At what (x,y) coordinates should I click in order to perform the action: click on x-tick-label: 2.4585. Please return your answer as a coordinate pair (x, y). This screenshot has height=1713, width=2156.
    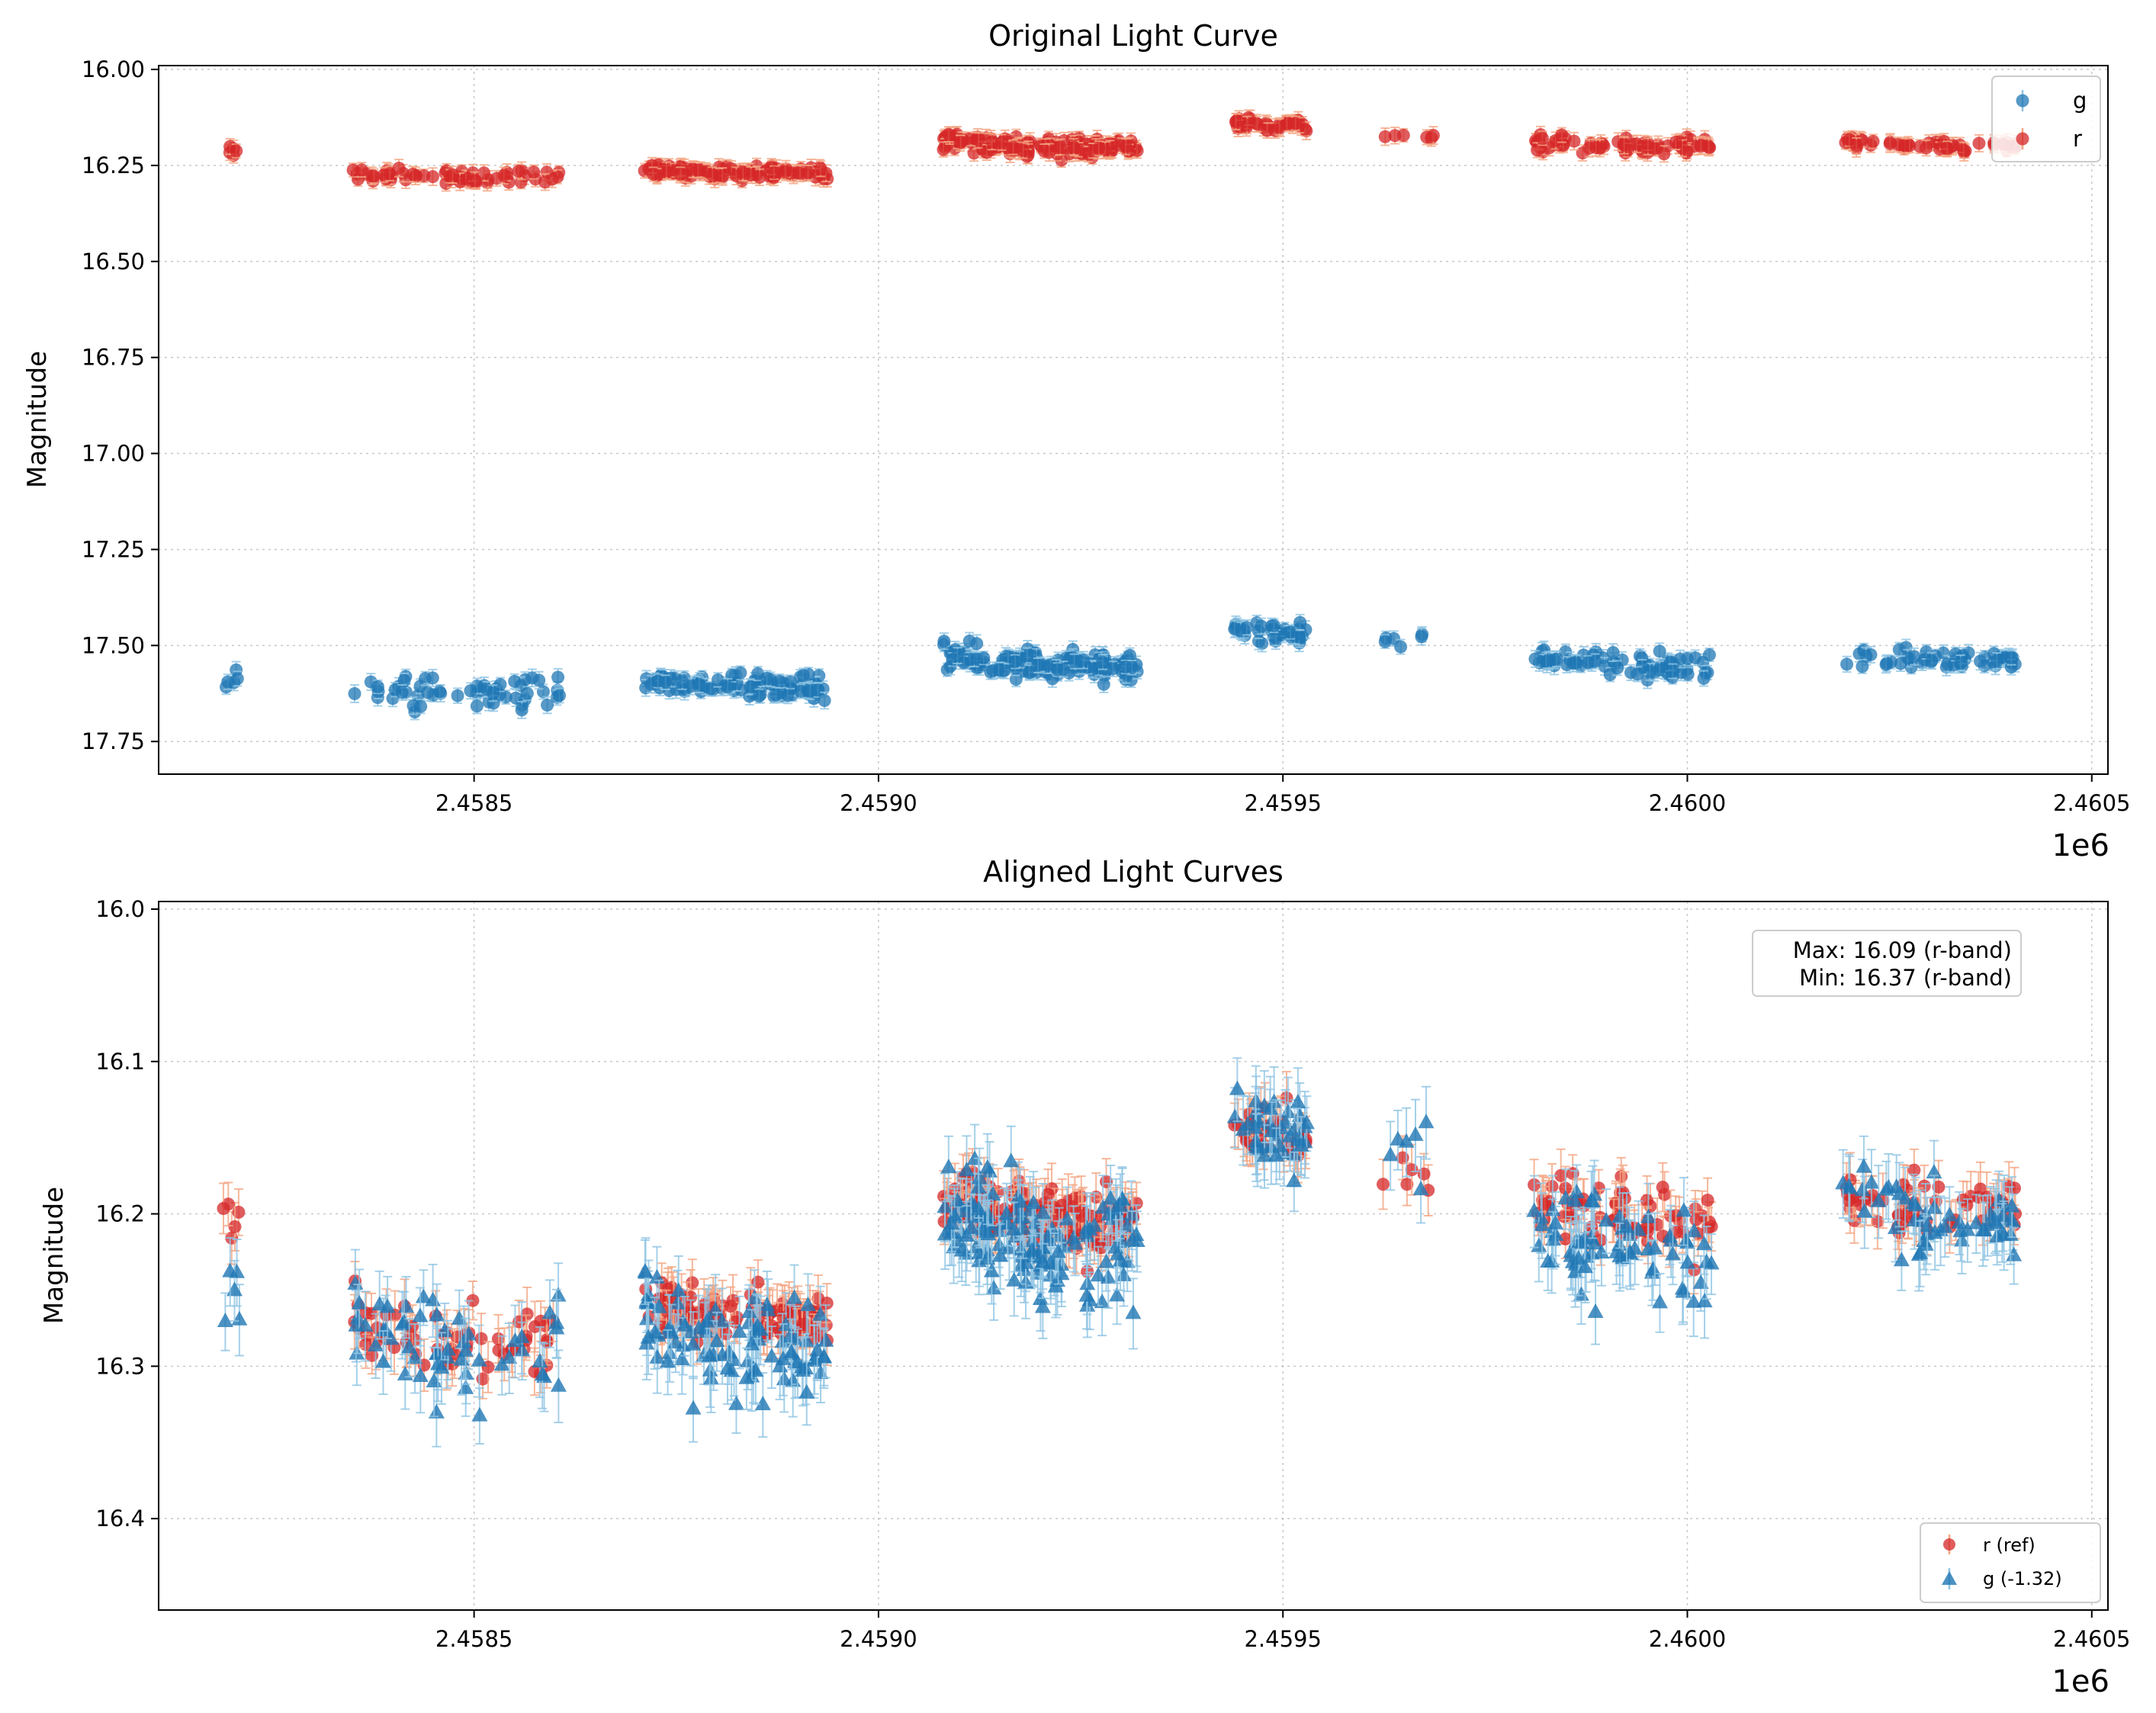
    Looking at the image, I should click on (473, 803).